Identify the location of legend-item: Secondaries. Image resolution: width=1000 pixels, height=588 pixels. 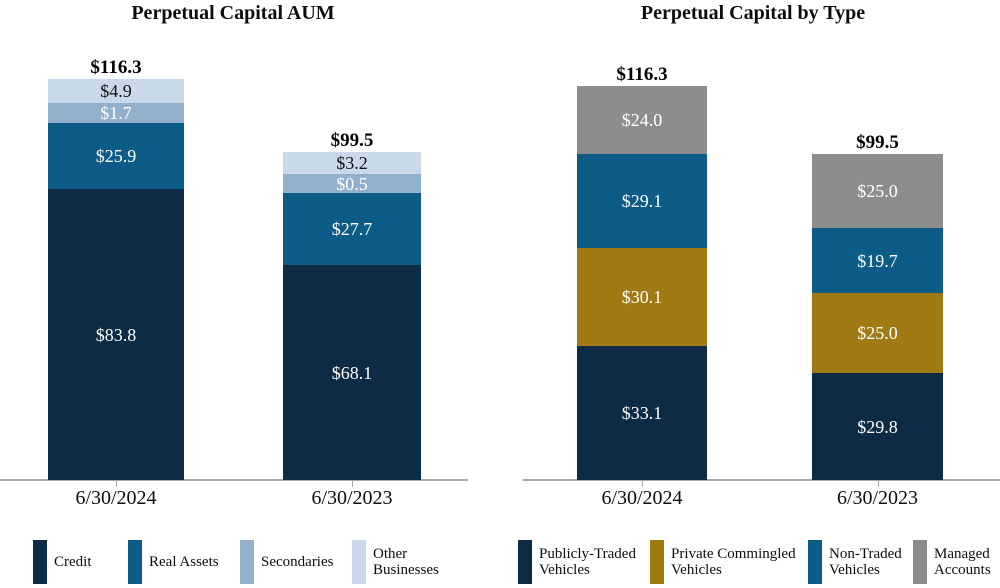
(286, 561).